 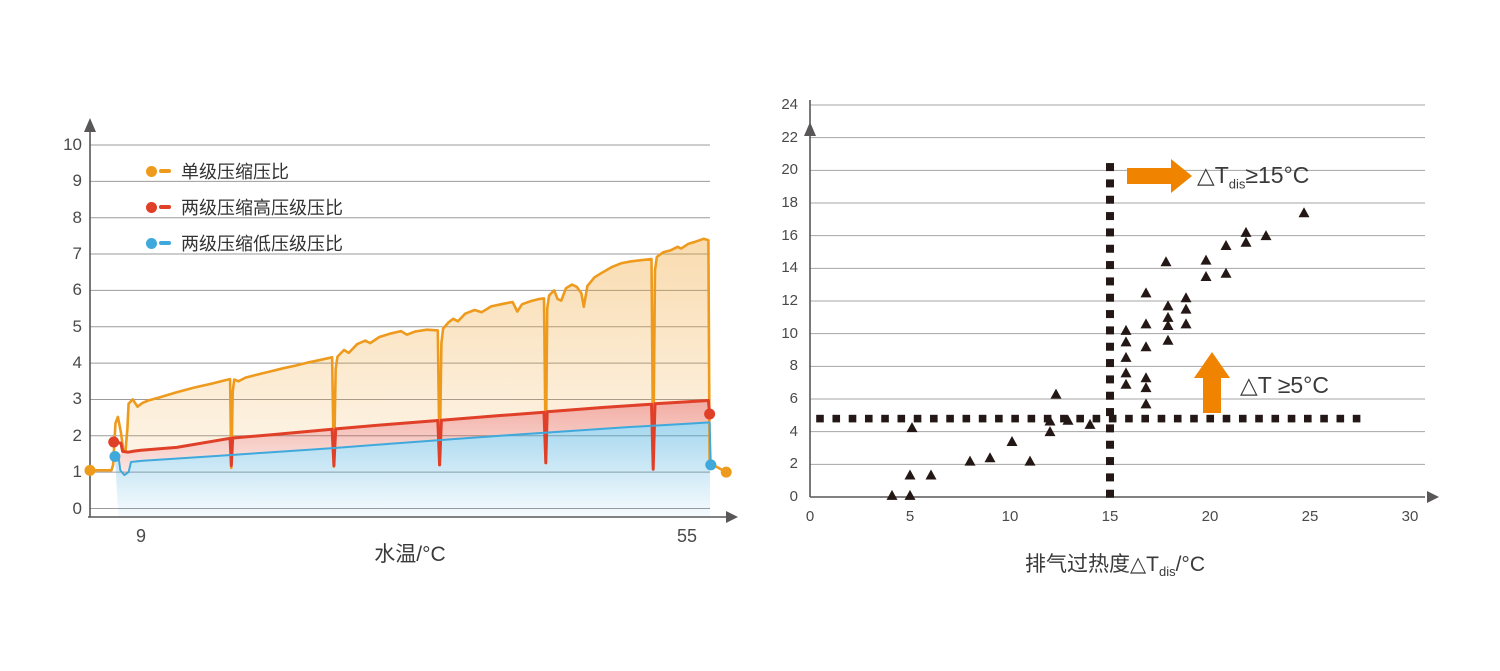 I want to click on arrow-right-shaft, so click(x=1149, y=176).